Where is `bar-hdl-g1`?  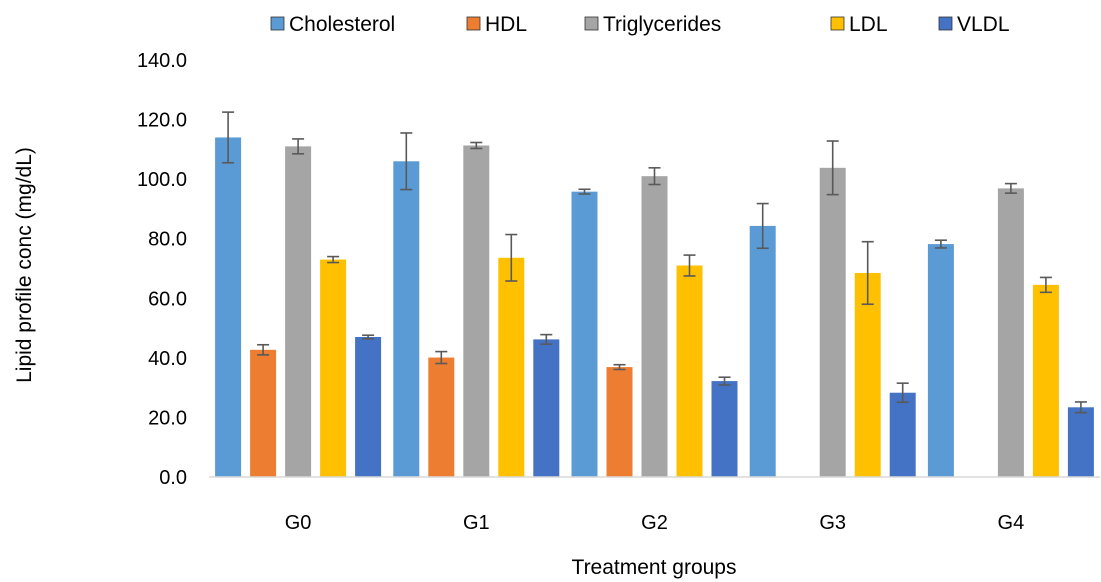 bar-hdl-g1 is located at coordinates (441, 417).